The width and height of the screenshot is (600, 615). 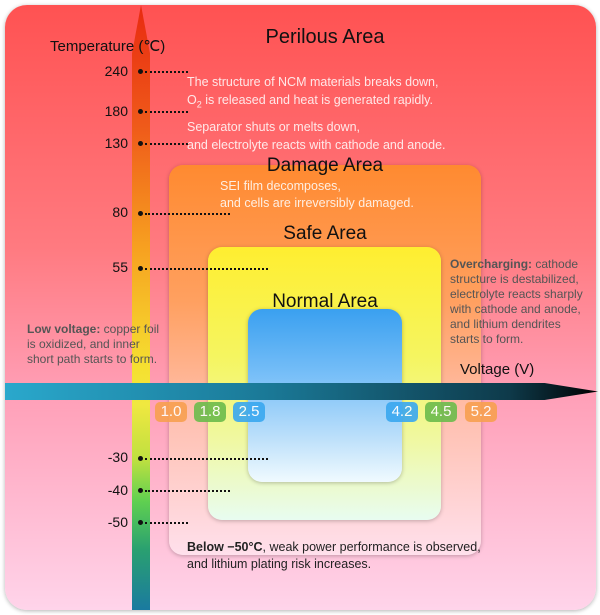 What do you see at coordinates (120, 212) in the screenshot?
I see `temp-tick: 80` at bounding box center [120, 212].